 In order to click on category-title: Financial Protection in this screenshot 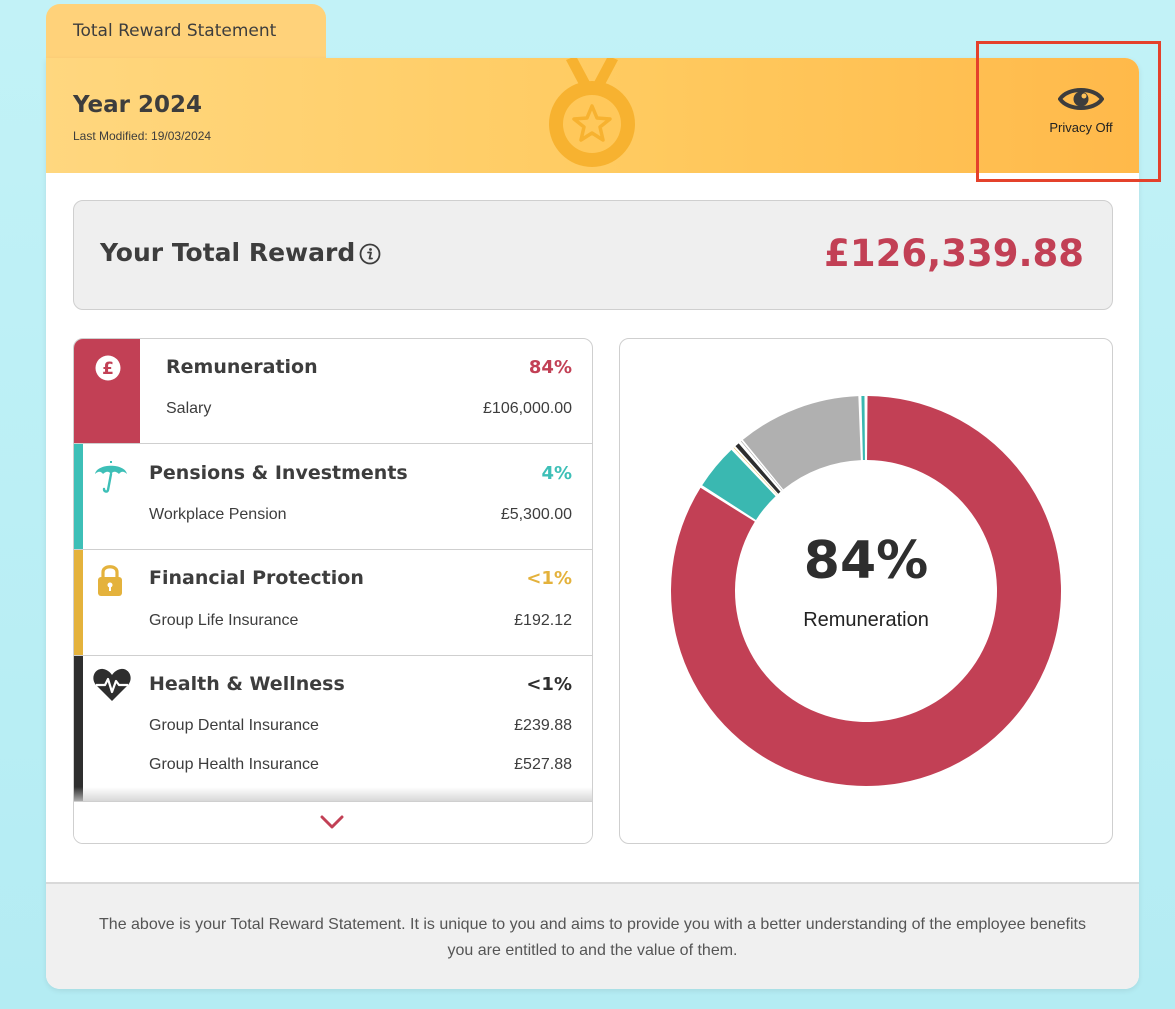, I will do `click(256, 578)`.